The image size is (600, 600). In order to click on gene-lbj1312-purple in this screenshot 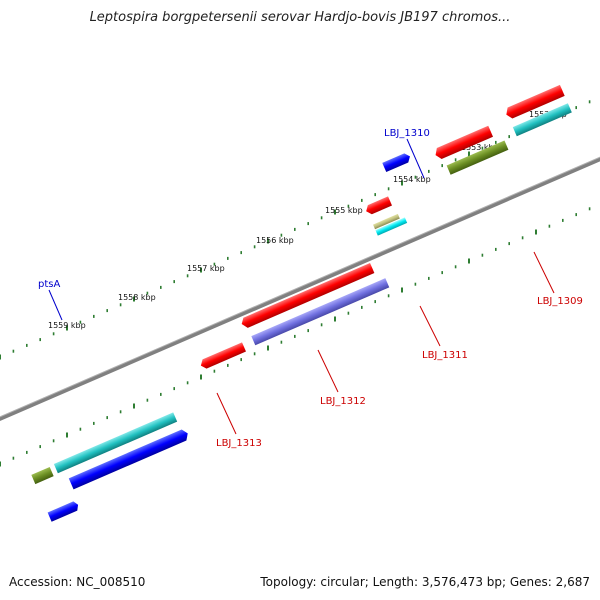, I will do `click(320, 312)`.